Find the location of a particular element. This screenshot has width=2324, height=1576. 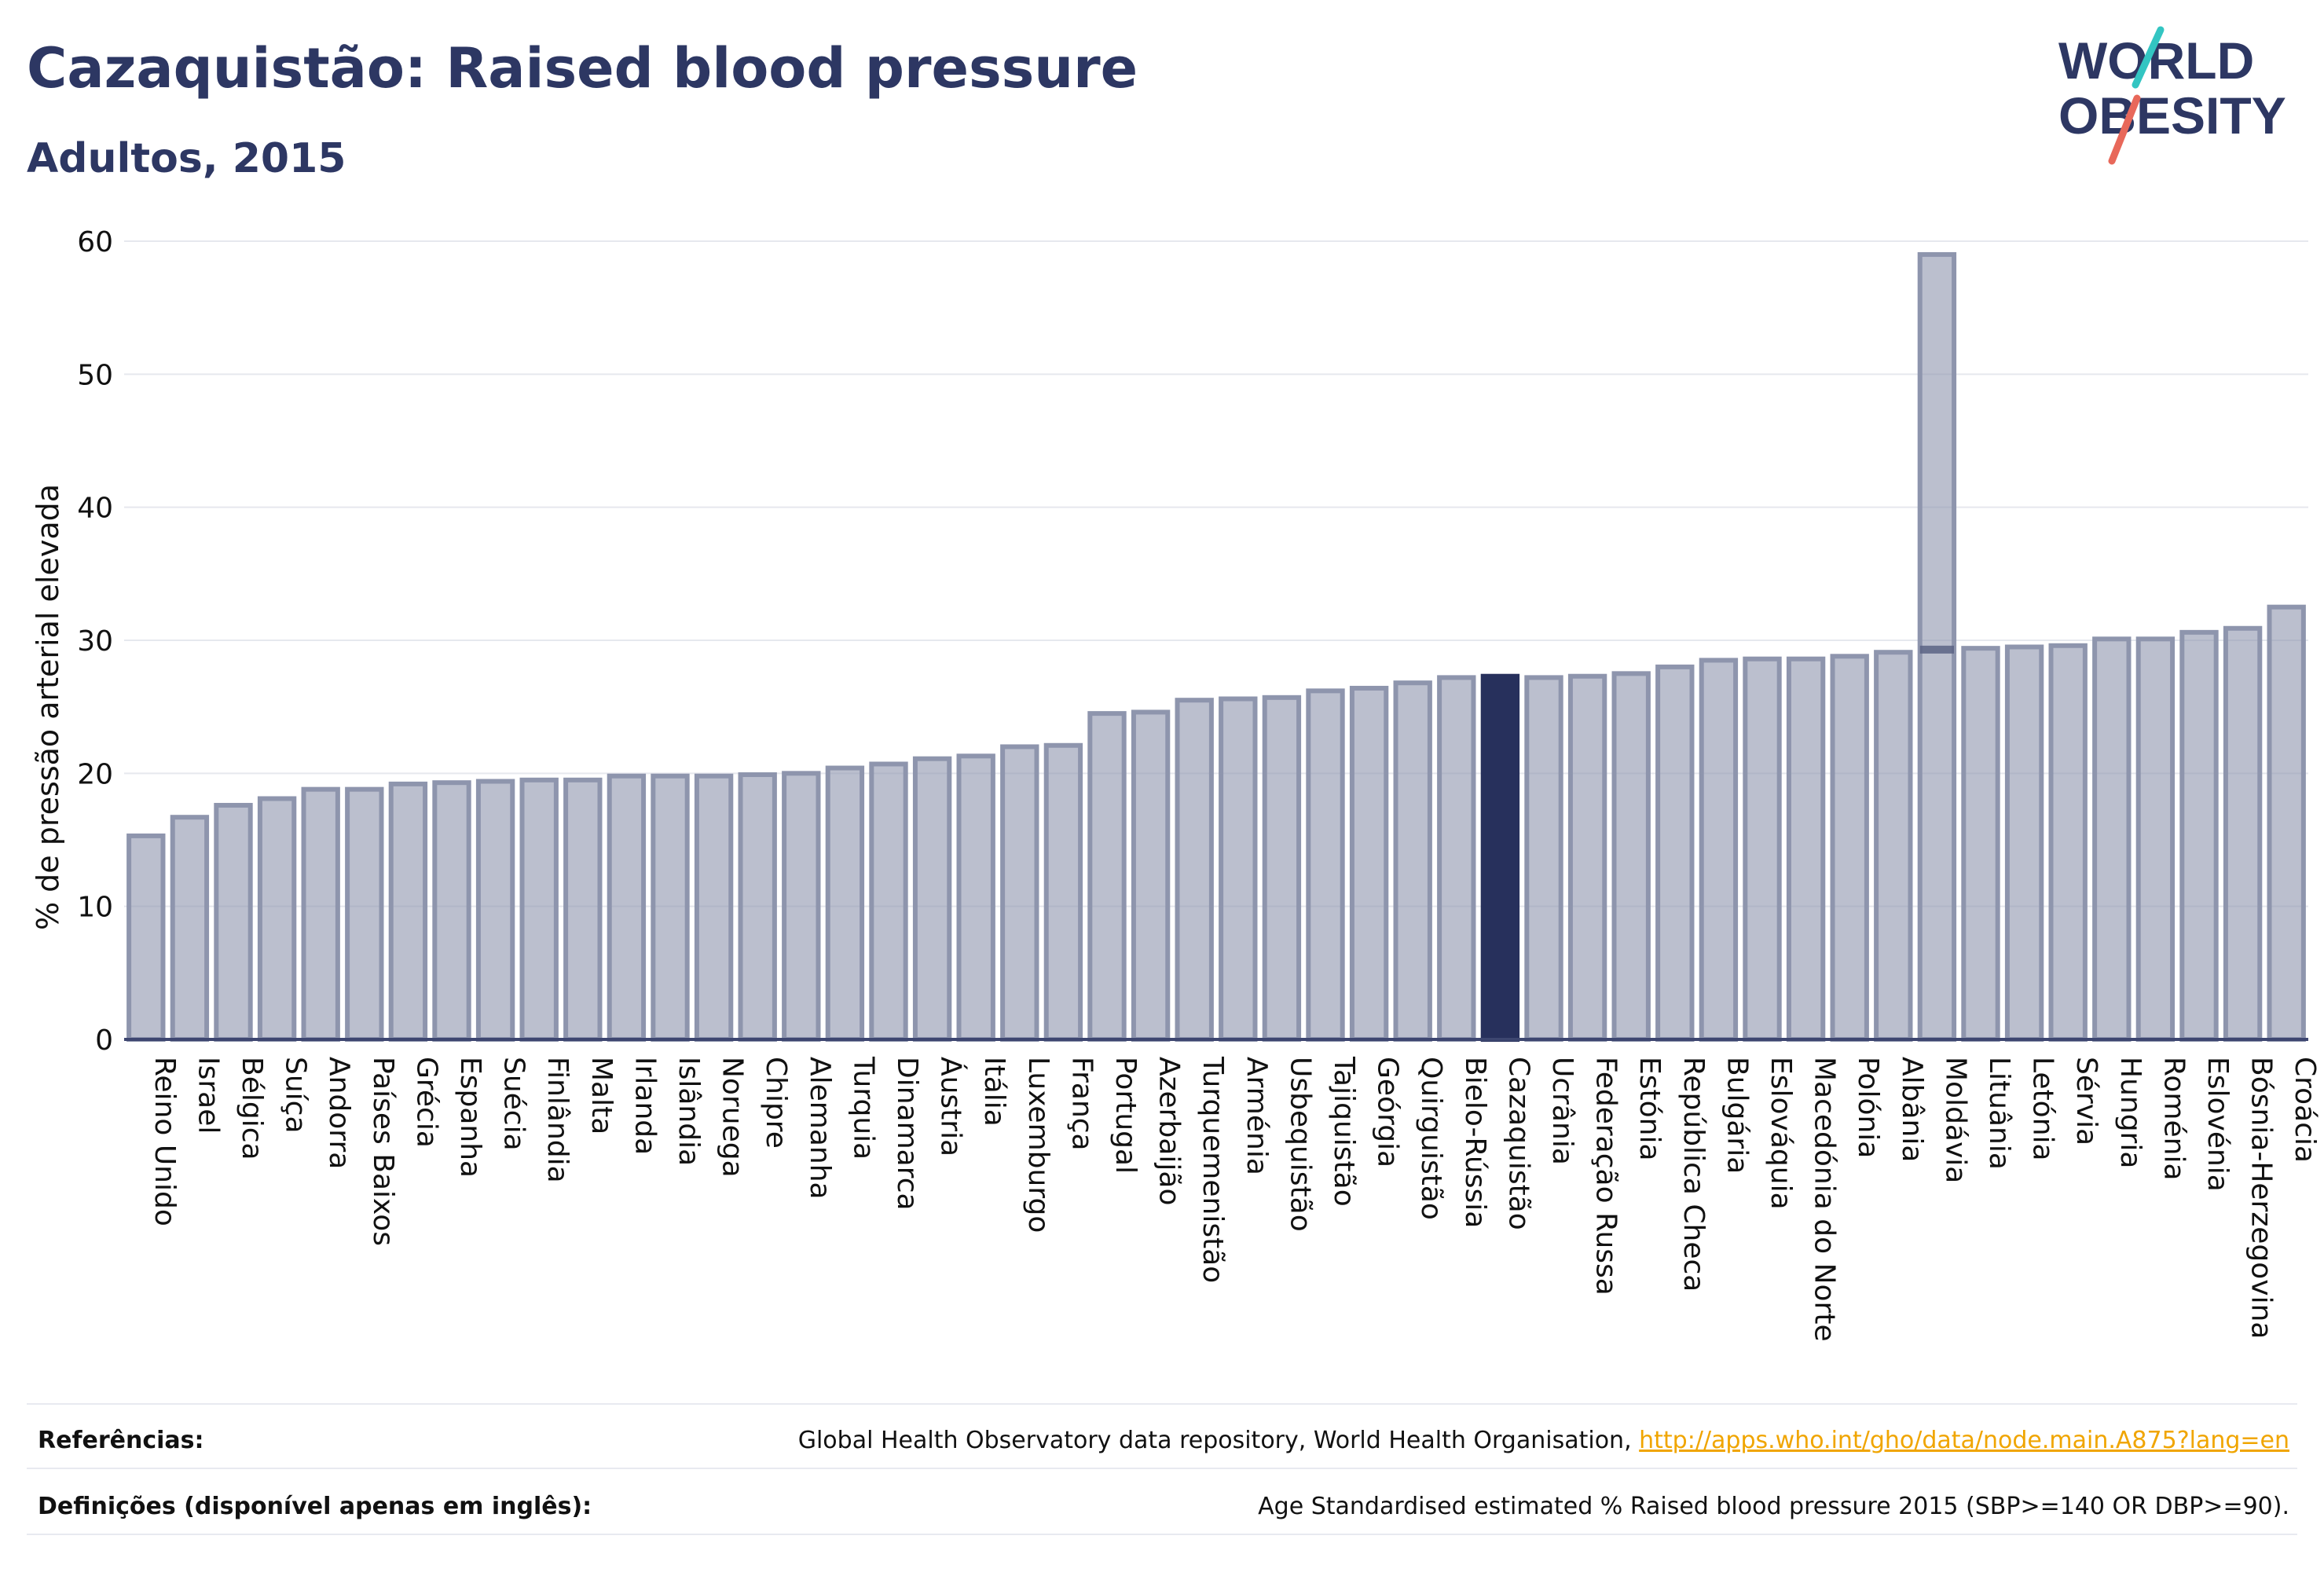

y-tick-label: 0 is located at coordinates (104, 1040).